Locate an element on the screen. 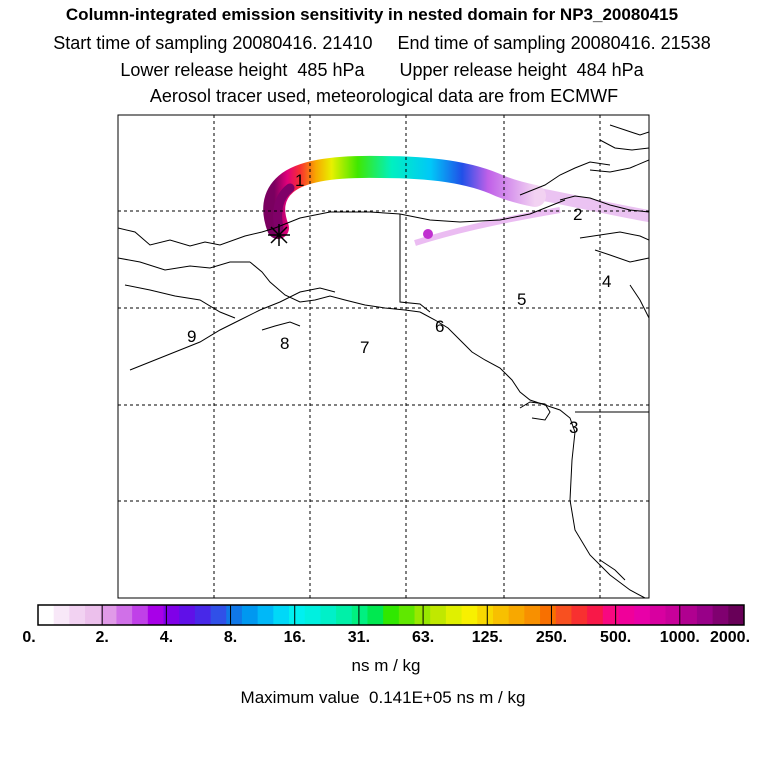 The image size is (768, 768). region-label-1: 1 is located at coordinates (299, 180).